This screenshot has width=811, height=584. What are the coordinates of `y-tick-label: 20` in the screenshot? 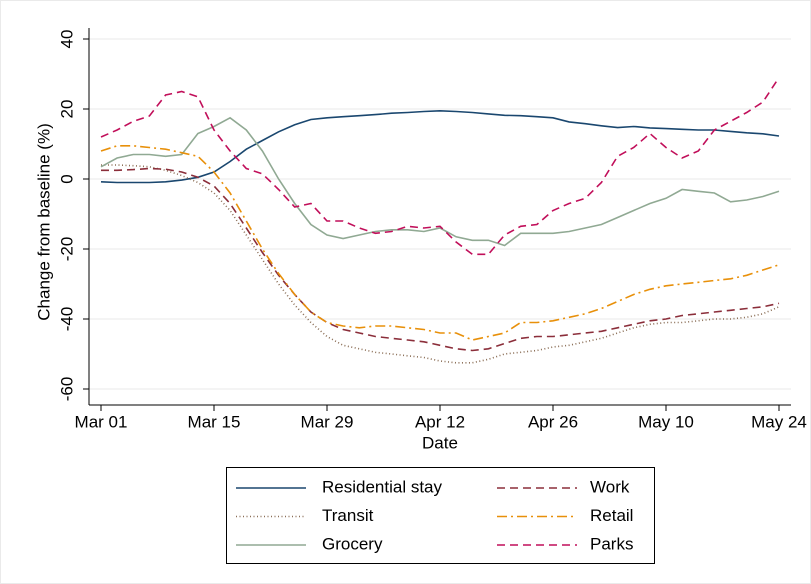 It's located at (66, 109).